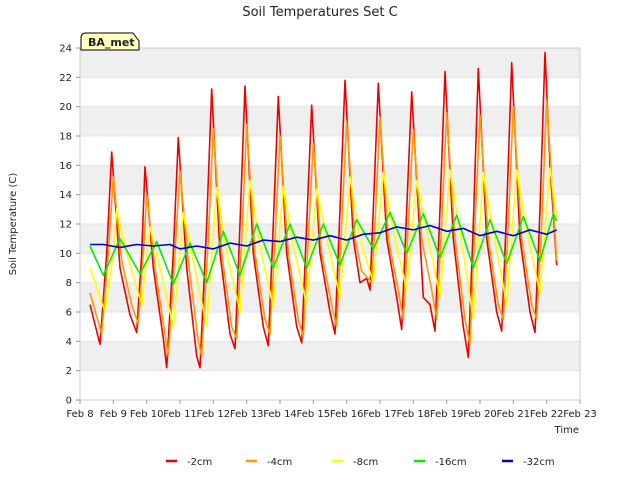 The width and height of the screenshot is (640, 480). What do you see at coordinates (566, 430) in the screenshot?
I see `x-axis-label: Time` at bounding box center [566, 430].